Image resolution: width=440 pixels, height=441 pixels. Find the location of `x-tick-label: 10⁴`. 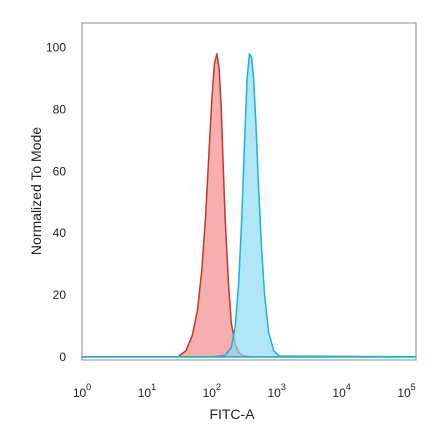

x-tick-label: 10⁴ is located at coordinates (341, 391).